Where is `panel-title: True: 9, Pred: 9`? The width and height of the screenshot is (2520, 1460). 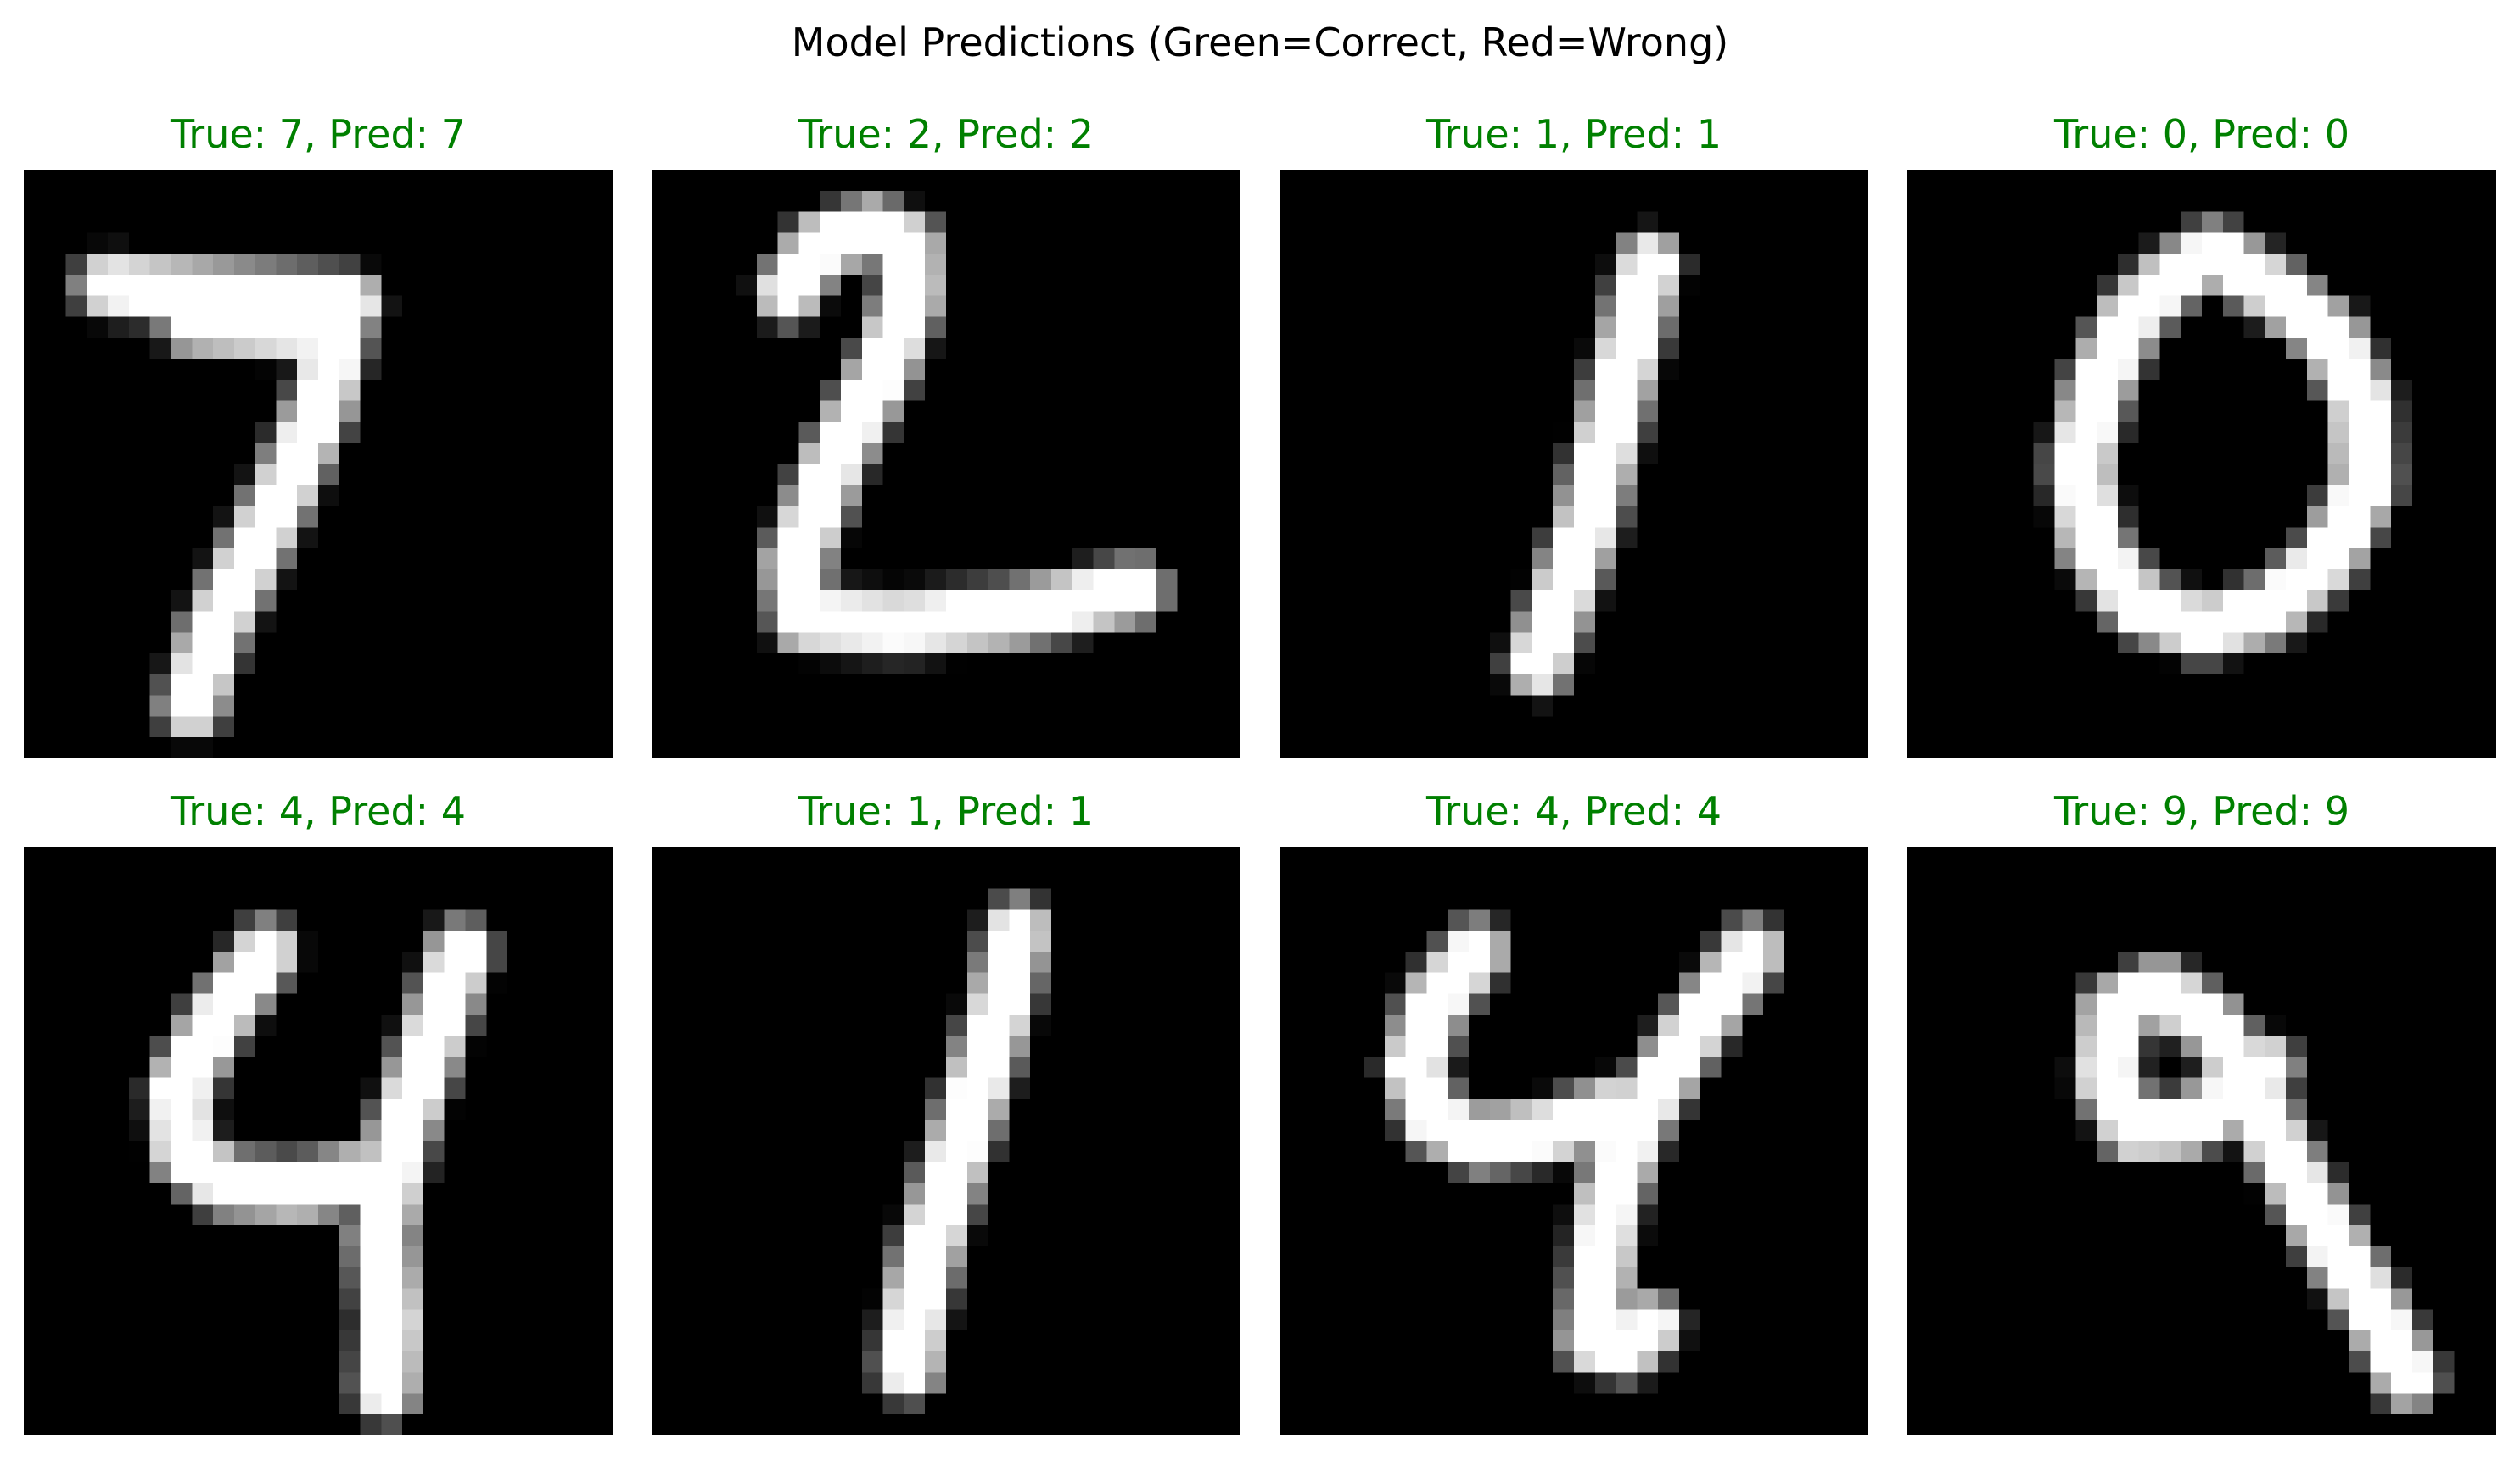
panel-title: True: 9, Pred: 9 is located at coordinates (2201, 811).